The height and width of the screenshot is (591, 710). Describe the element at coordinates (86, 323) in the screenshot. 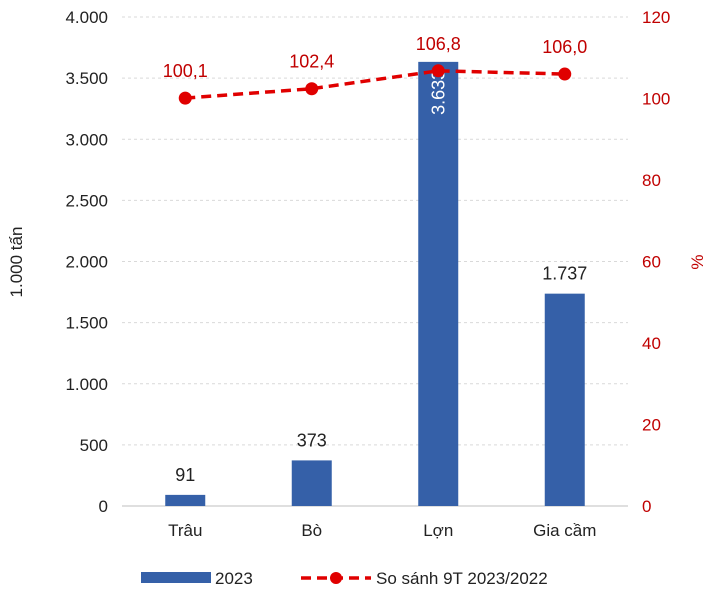

I see `y-tick-label-left: 1.500` at that location.